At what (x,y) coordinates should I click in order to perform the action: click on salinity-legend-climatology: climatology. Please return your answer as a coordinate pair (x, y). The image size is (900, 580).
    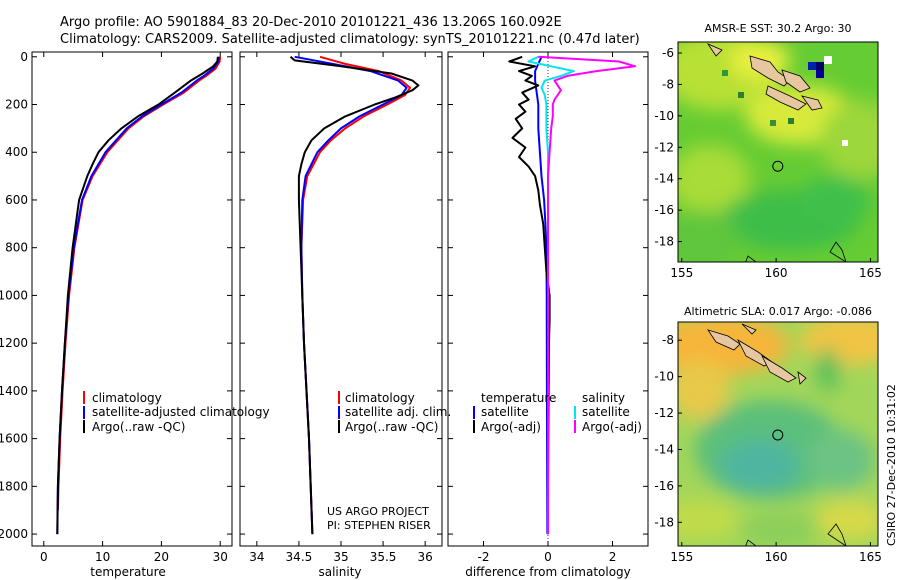
    Looking at the image, I should click on (380, 398).